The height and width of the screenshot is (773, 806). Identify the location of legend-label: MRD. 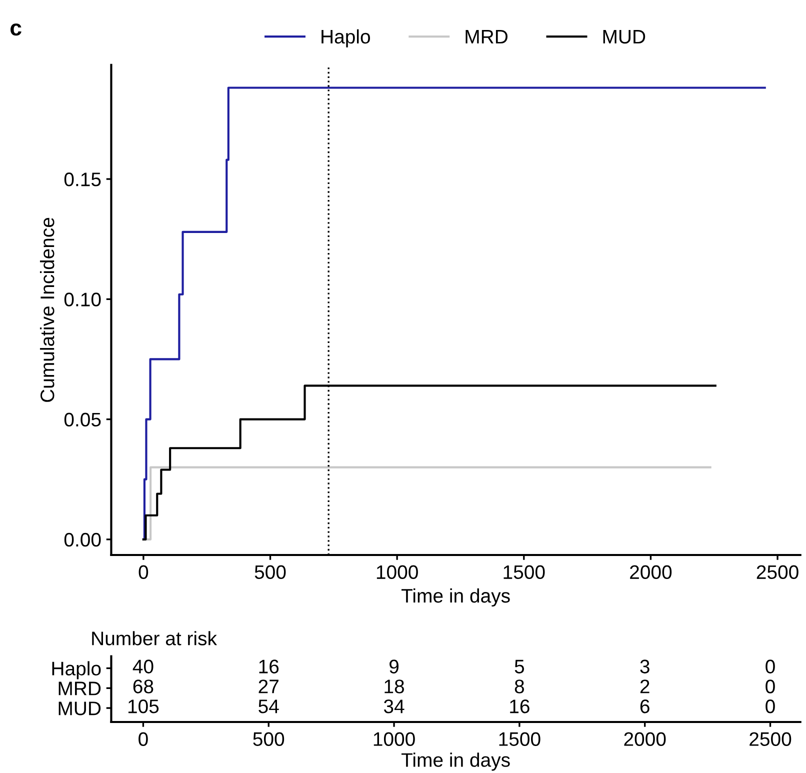
(487, 37).